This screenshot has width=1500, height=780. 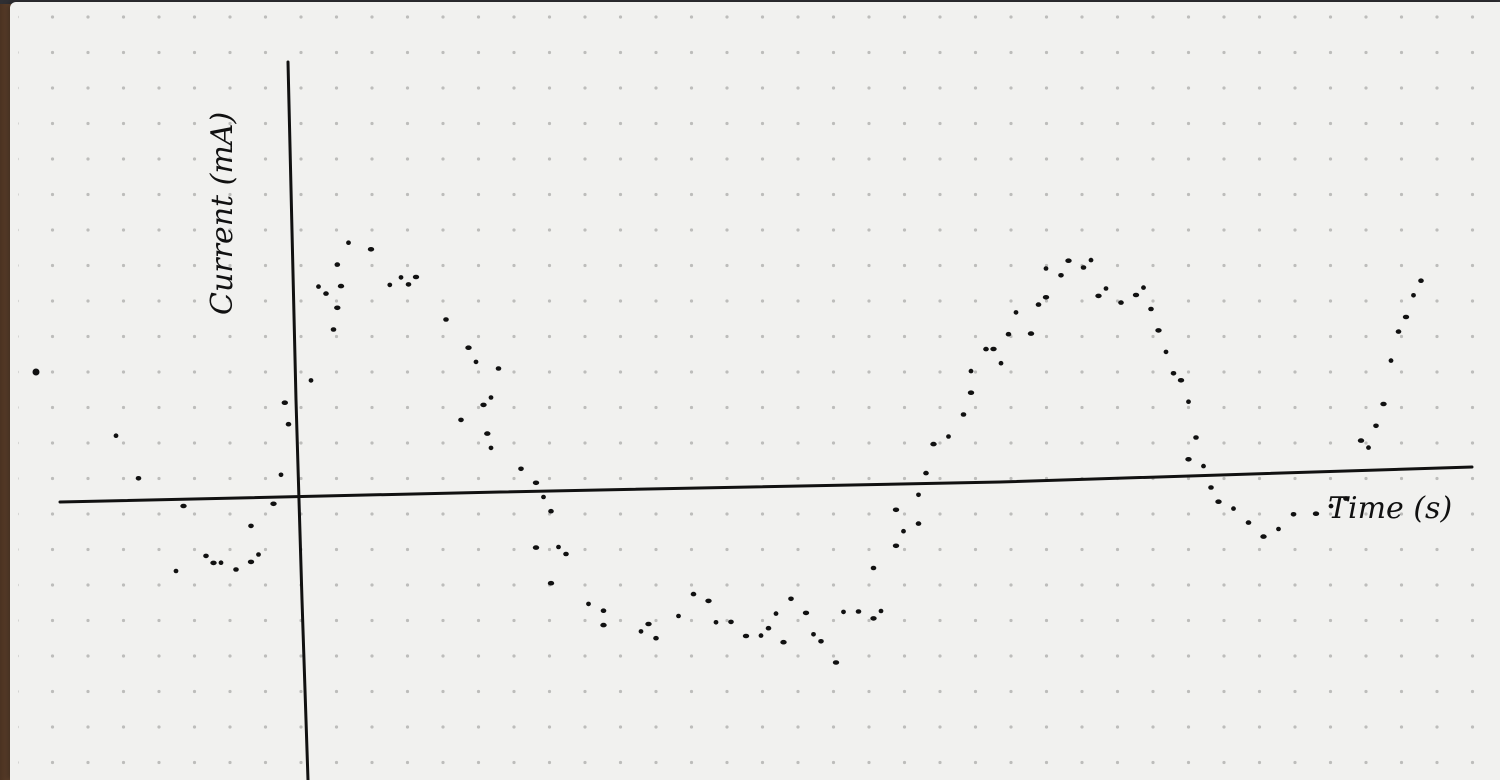 What do you see at coordinates (222, 213) in the screenshot?
I see `y-axis-label: Current (mA)` at bounding box center [222, 213].